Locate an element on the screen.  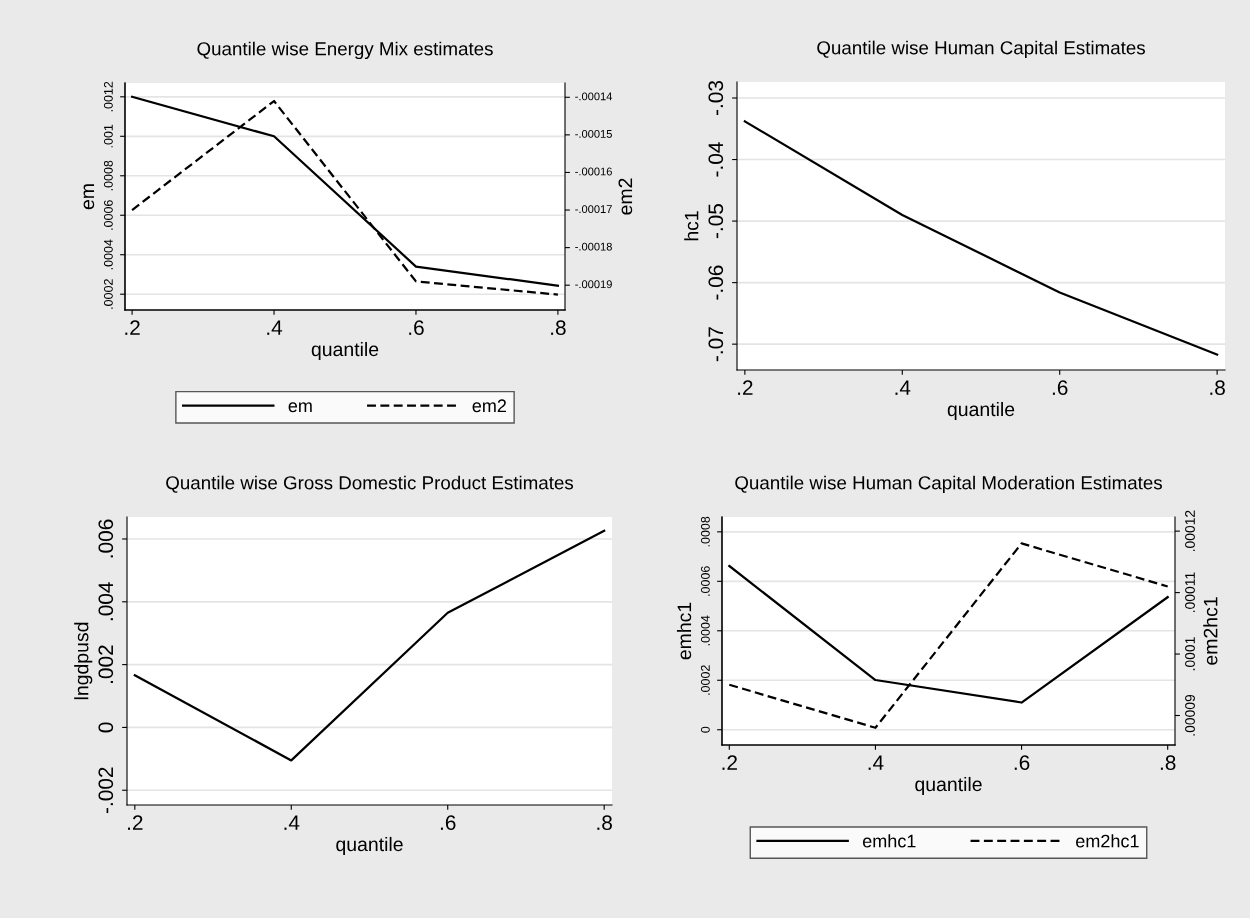
y-tick-label: -.06 is located at coordinates (716, 282).